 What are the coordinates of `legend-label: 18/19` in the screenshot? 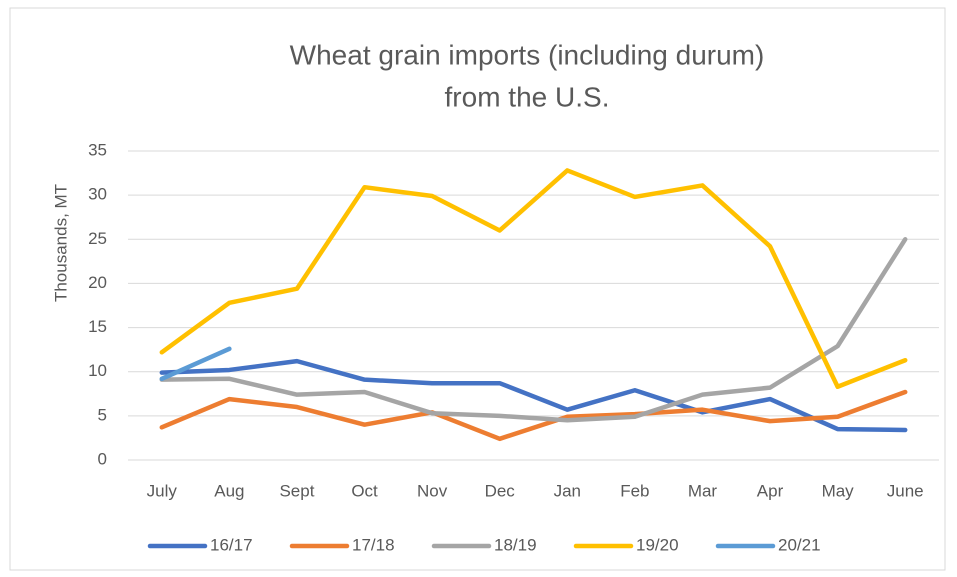 It's located at (515, 544).